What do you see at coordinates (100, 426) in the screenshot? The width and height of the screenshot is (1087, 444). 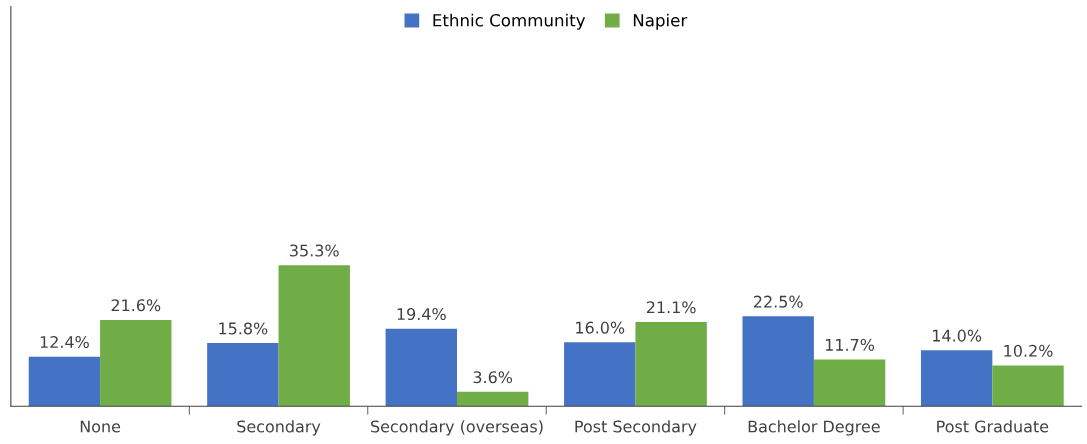 I see `x-tick-label: None` at bounding box center [100, 426].